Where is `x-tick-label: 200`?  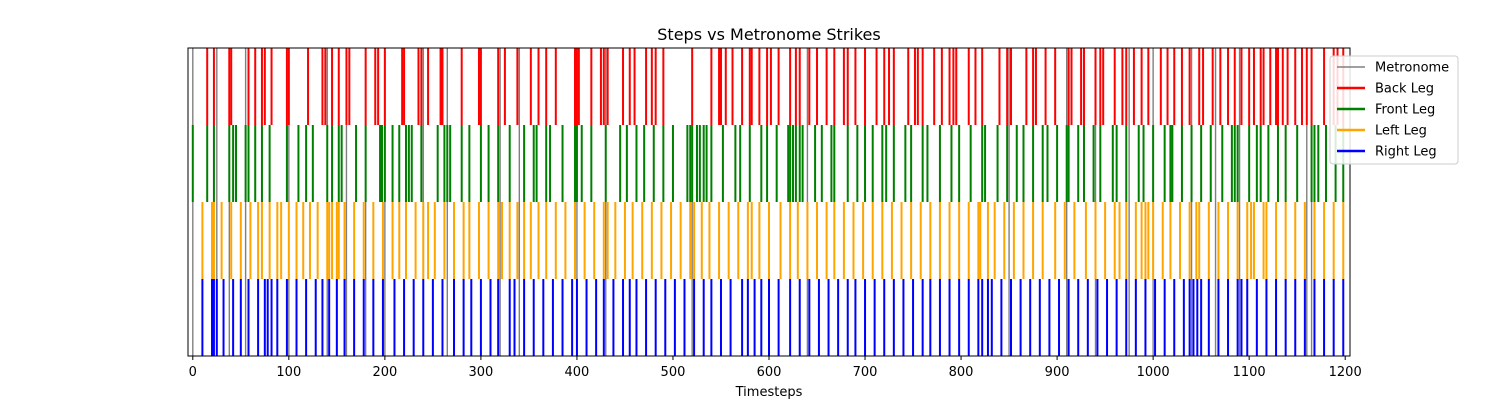
x-tick-label: 200 is located at coordinates (384, 372).